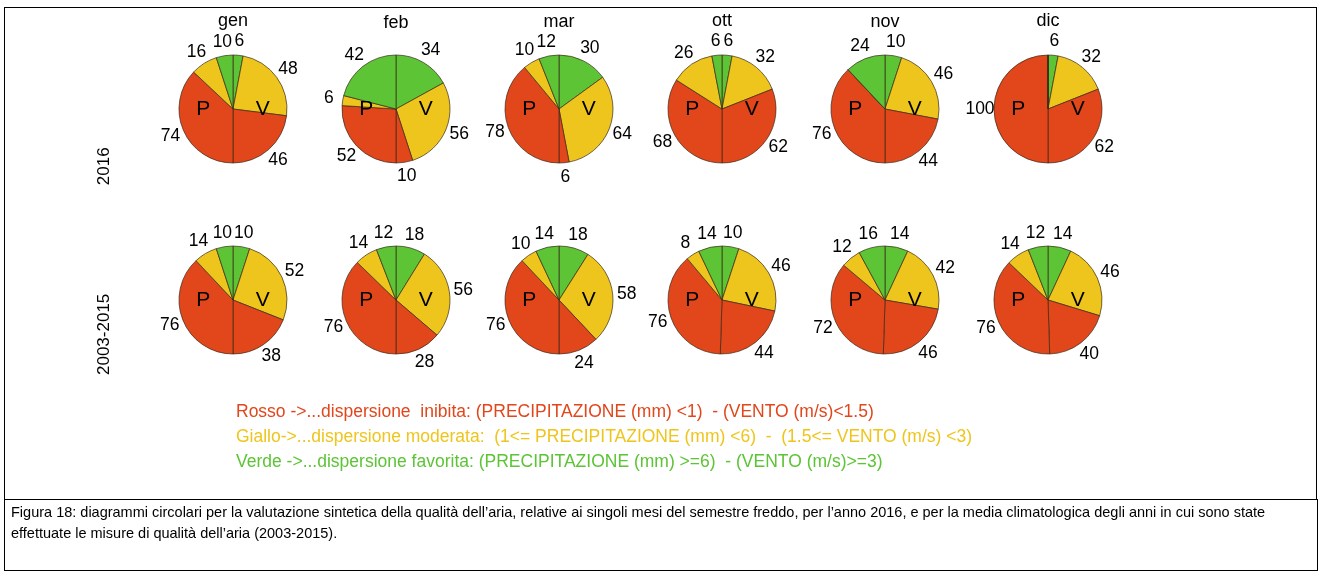 This screenshot has height=578, width=1321. Describe the element at coordinates (684, 51) in the screenshot. I see `data-label: 26` at that location.